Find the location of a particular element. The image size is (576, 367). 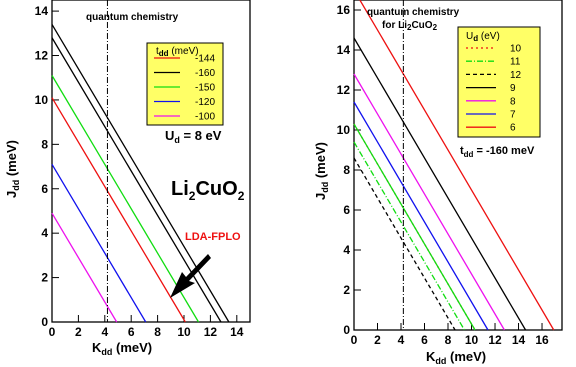

legend-label-4: 8 is located at coordinates (513, 101).